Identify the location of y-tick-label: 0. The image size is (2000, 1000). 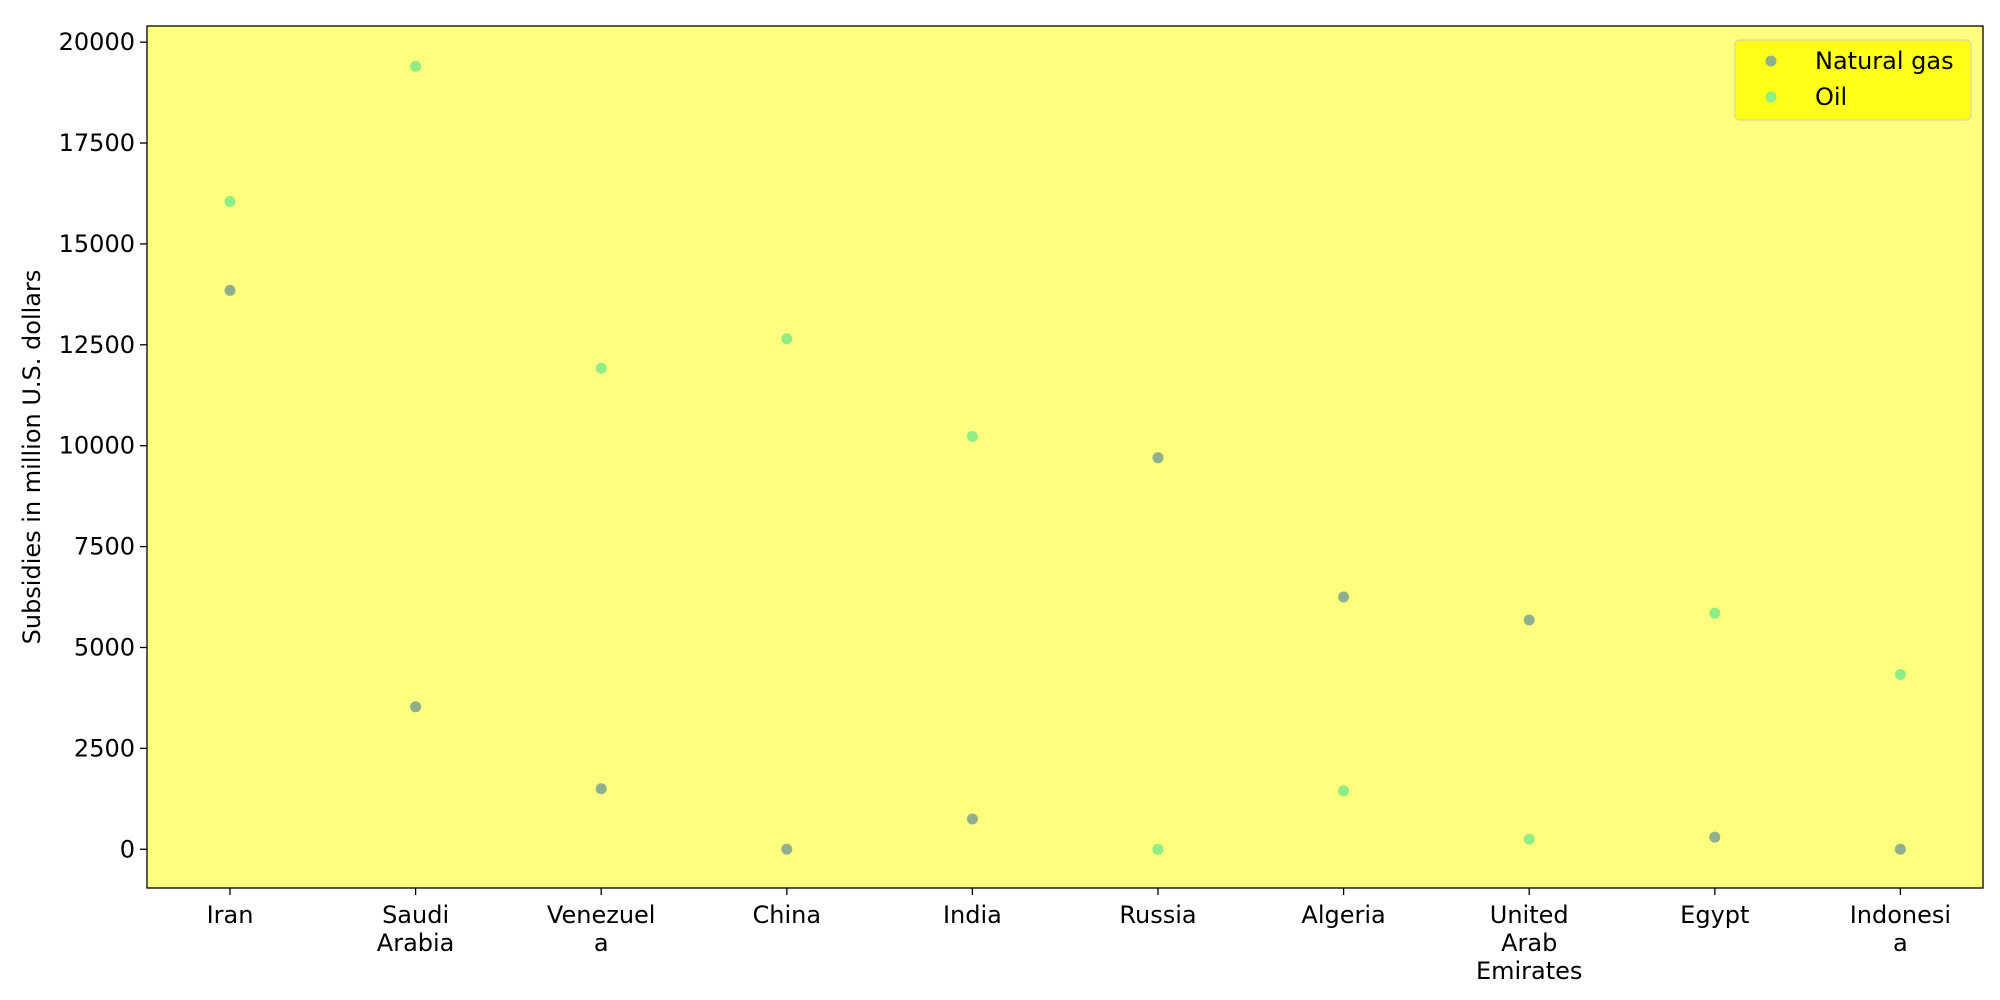
(127, 849).